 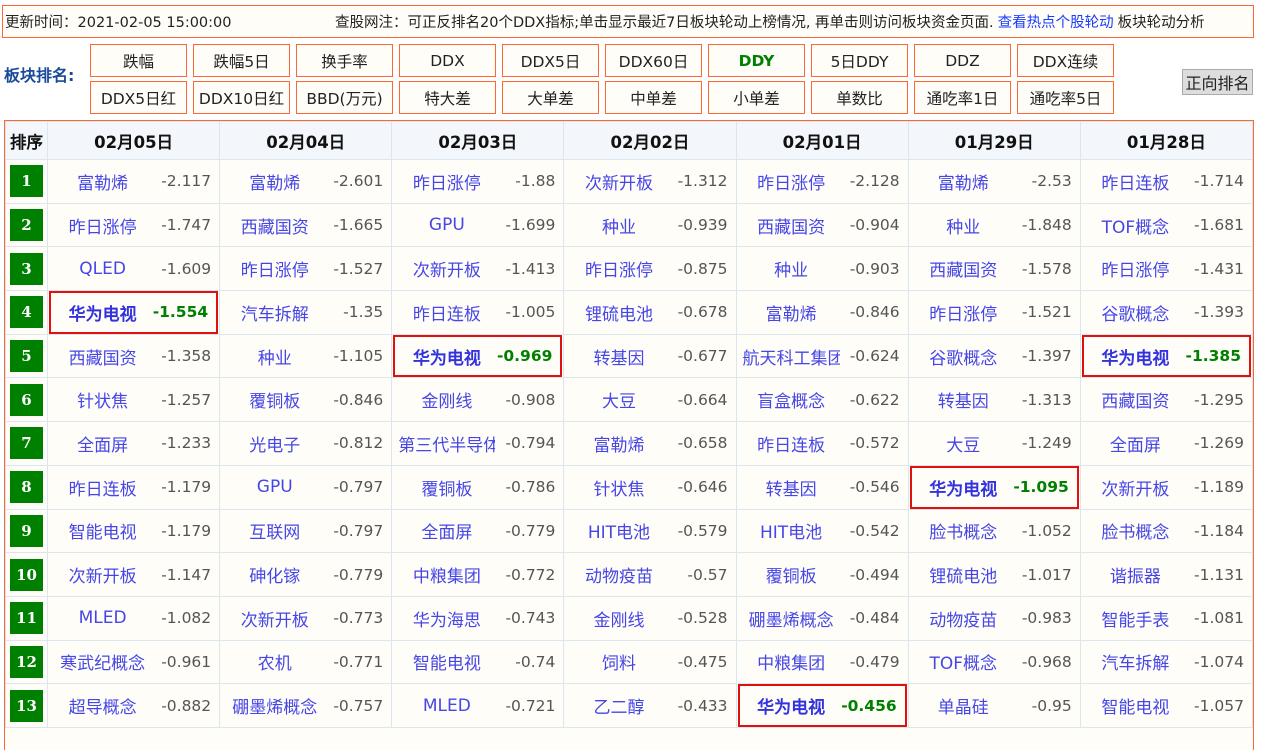 I want to click on indicator-button: DDX5日红, so click(x=138, y=97).